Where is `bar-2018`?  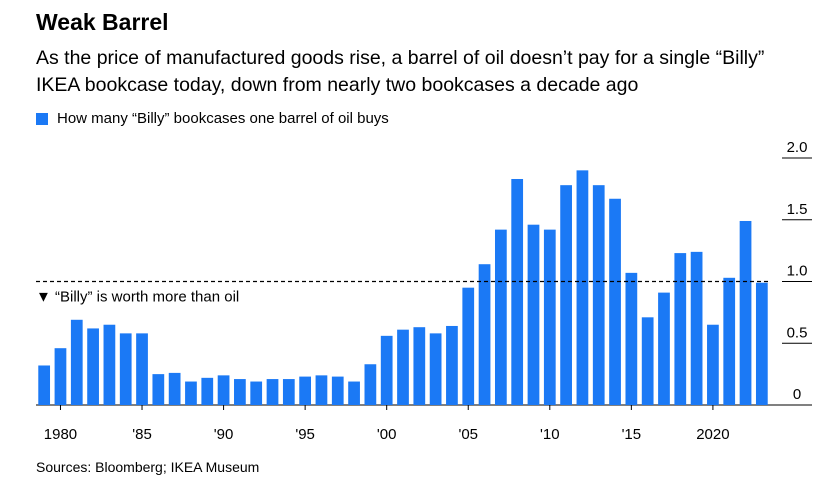
bar-2018 is located at coordinates (680, 329).